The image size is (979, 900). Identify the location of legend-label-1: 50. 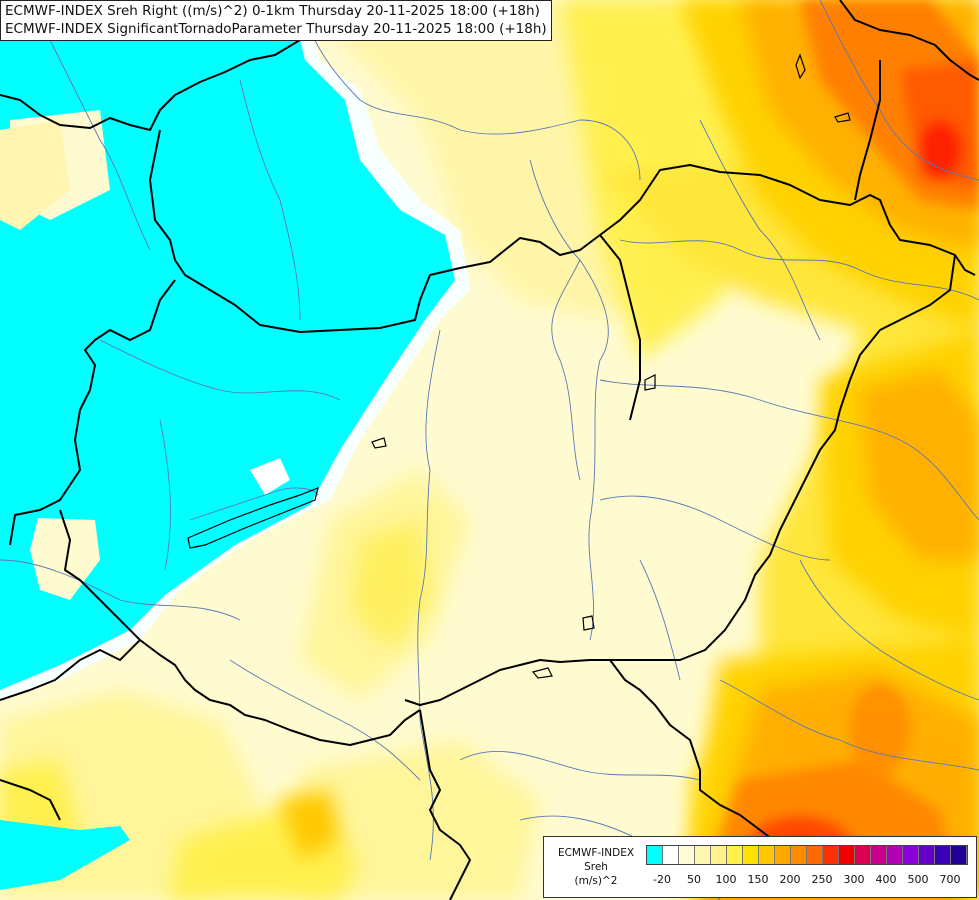
(694, 879).